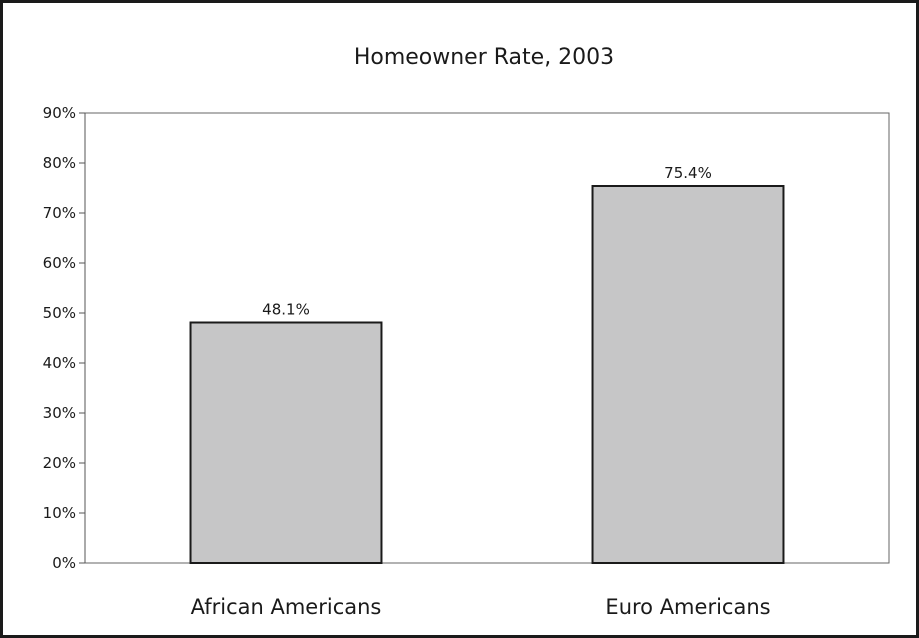 This screenshot has height=638, width=919. Describe the element at coordinates (59, 513) in the screenshot. I see `y-tick-label: 10%` at that location.